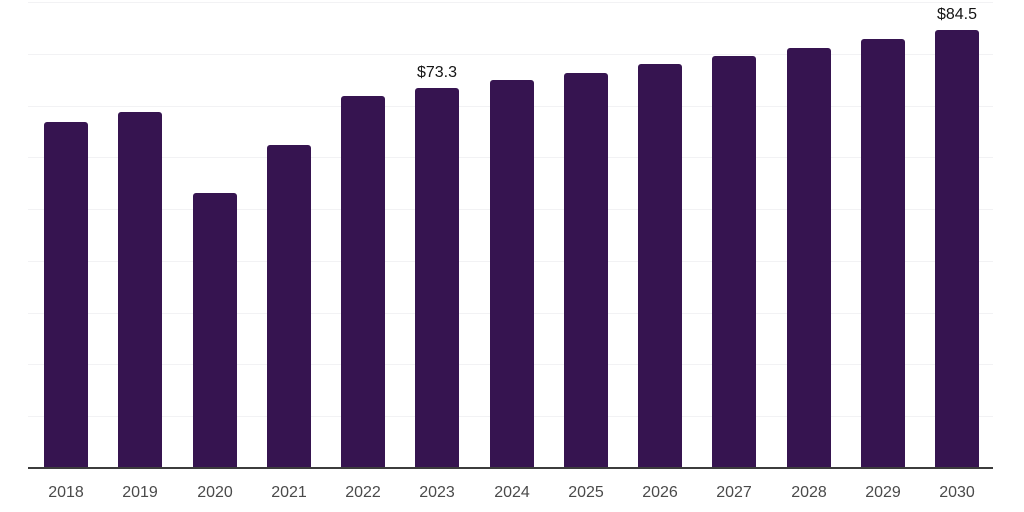  Describe the element at coordinates (660, 266) in the screenshot. I see `bar-2026` at that location.